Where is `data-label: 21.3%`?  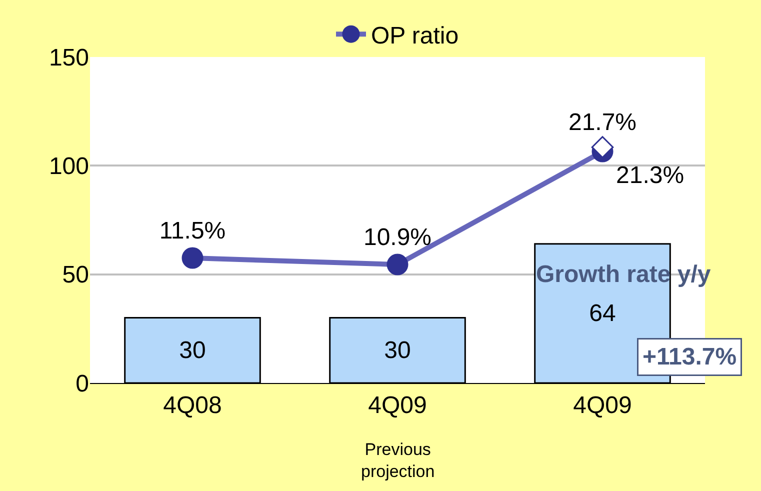 data-label: 21.3% is located at coordinates (650, 176).